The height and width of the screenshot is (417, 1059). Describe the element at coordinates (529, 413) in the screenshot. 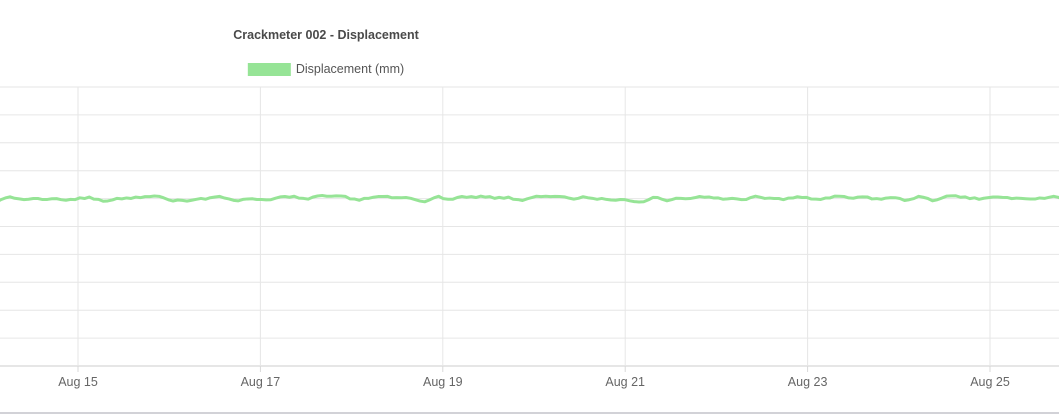

I see `widget-bottom-border` at that location.